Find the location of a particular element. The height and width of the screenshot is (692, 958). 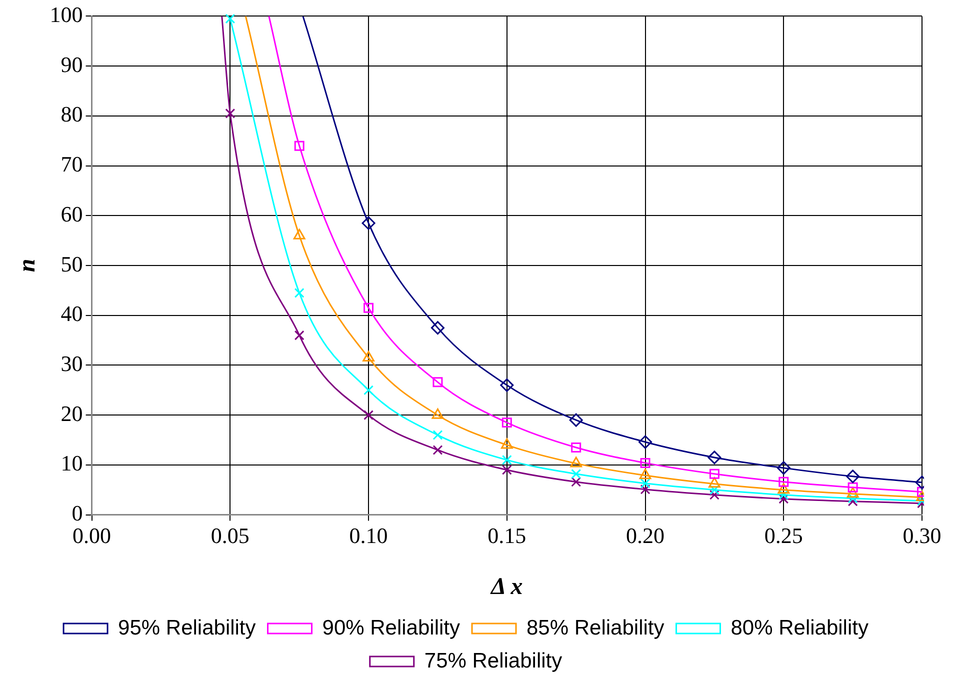

y-tick-label: 80 is located at coordinates (71, 114).